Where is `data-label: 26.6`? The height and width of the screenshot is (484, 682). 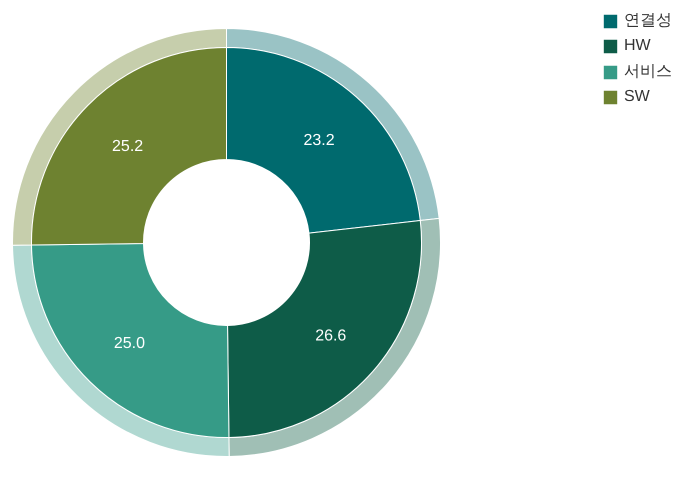 data-label: 26.6 is located at coordinates (330, 335).